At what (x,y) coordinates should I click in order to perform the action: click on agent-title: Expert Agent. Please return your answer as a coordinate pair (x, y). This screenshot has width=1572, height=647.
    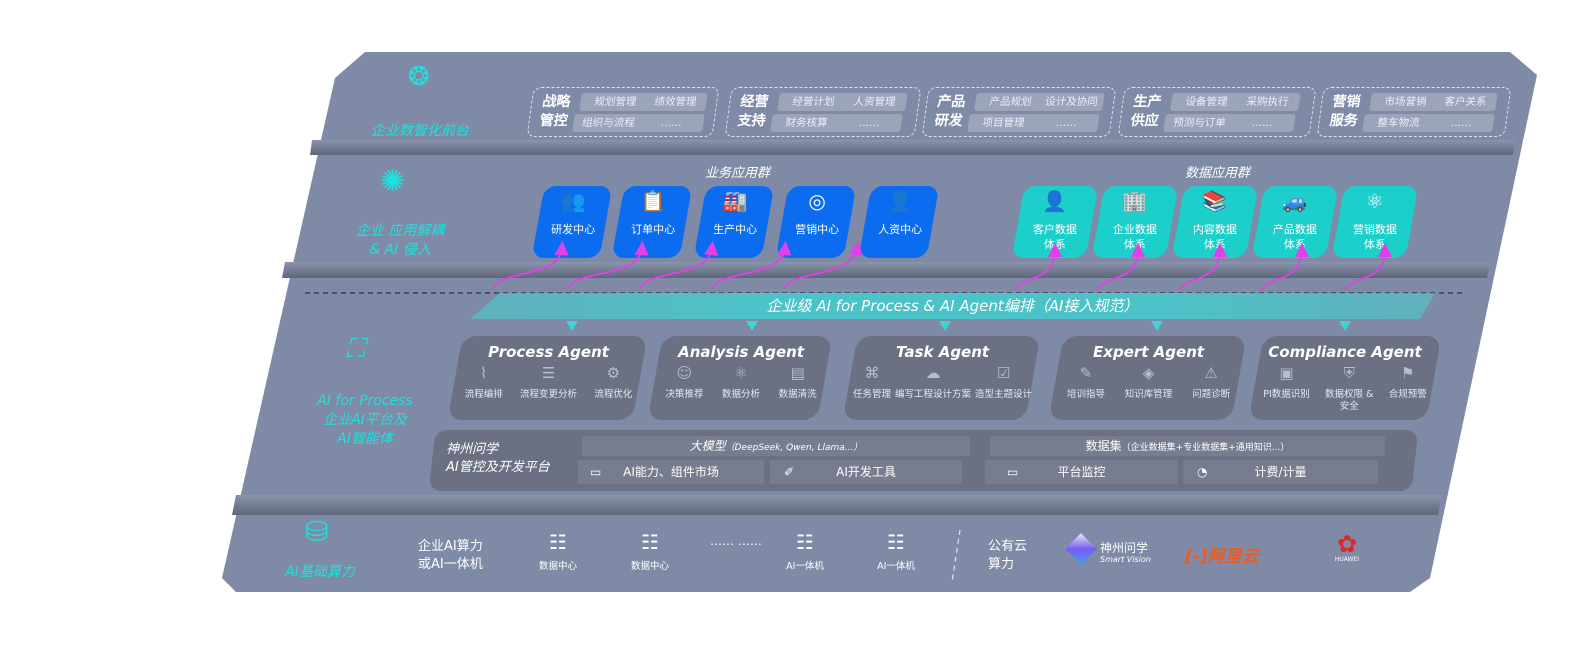
    Looking at the image, I should click on (1149, 352).